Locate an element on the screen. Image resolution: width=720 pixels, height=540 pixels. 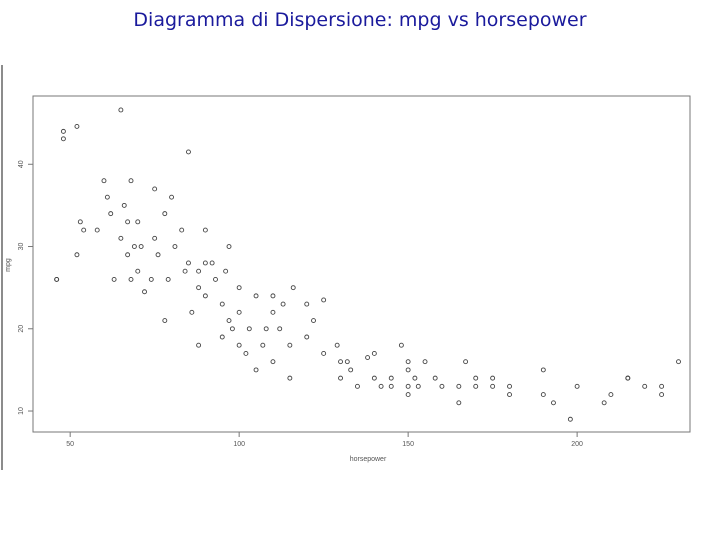
y-tick-label: 30 is located at coordinates (21, 247).